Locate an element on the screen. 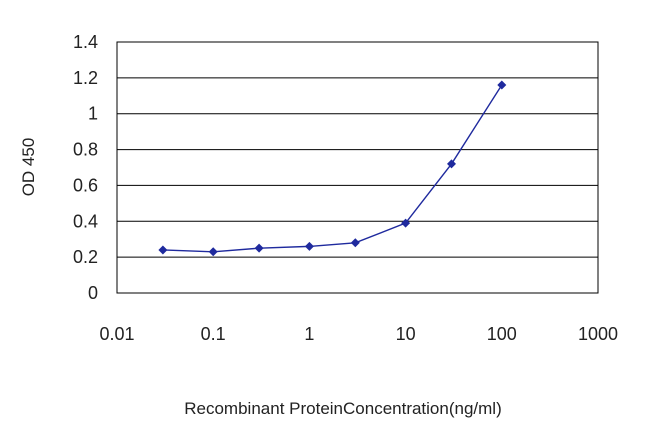 The image size is (650, 433). y-tick-label: 1 is located at coordinates (93, 114).